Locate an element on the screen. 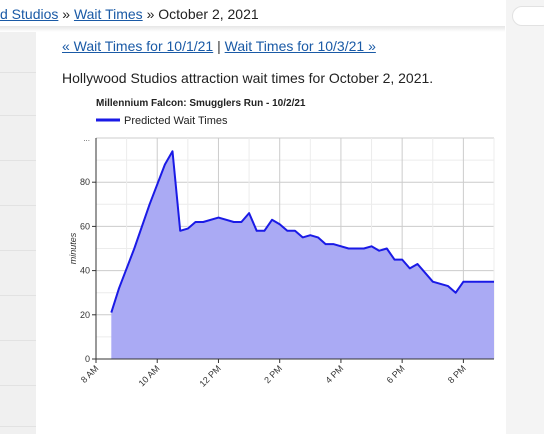 The image size is (544, 434). legend-label: Predicted Wait Times is located at coordinates (176, 121).